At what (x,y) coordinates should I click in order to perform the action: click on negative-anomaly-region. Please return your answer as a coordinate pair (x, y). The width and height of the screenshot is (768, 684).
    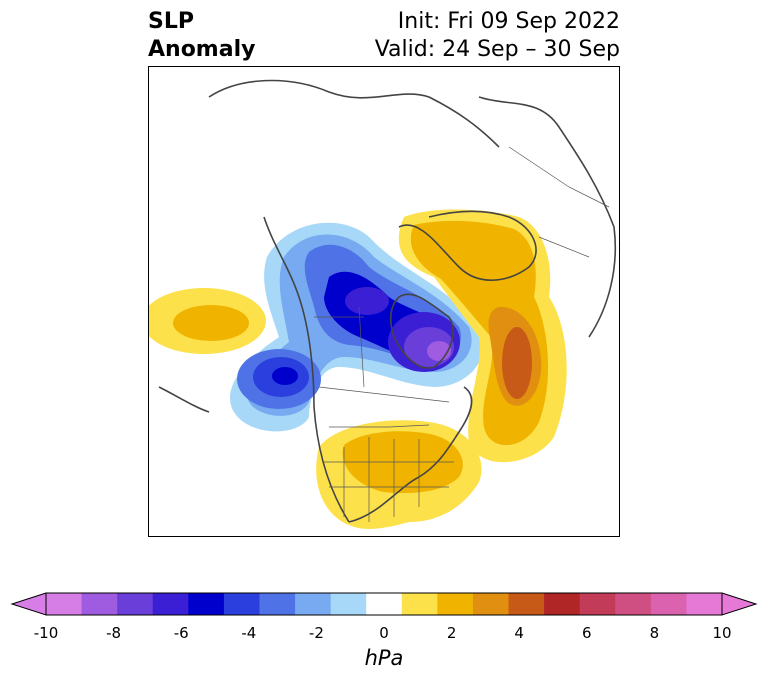
    Looking at the image, I should click on (357, 327).